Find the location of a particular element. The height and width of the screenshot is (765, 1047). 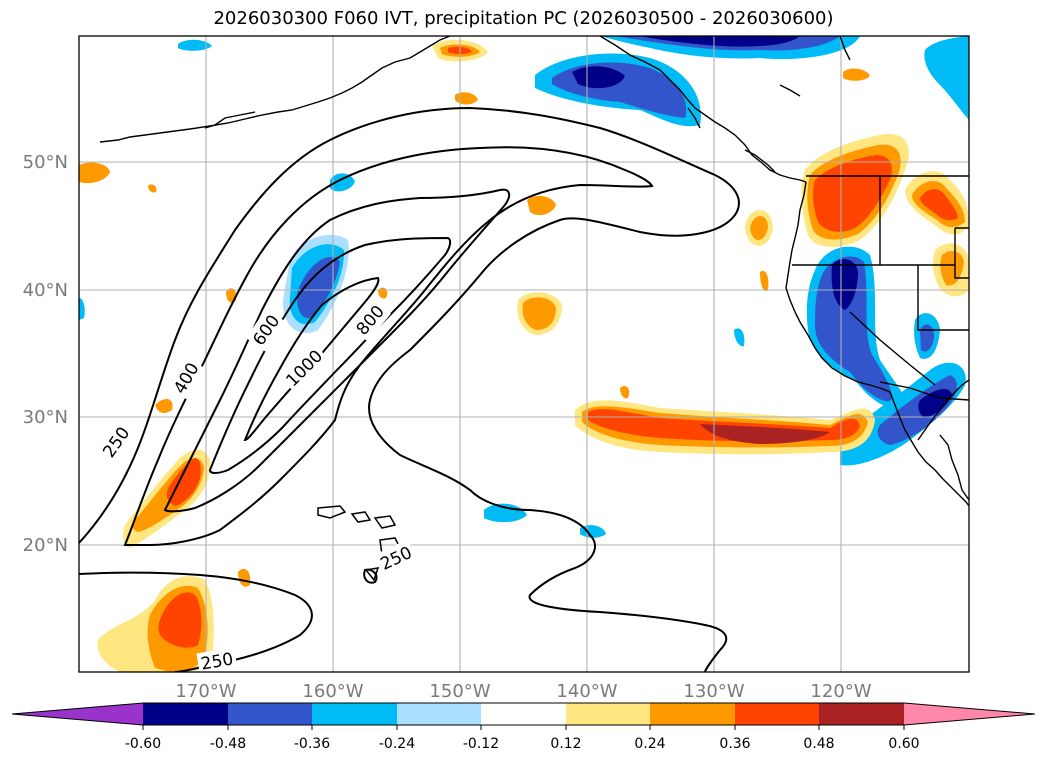

lat-label-20n: 20°N is located at coordinates (45, 545).